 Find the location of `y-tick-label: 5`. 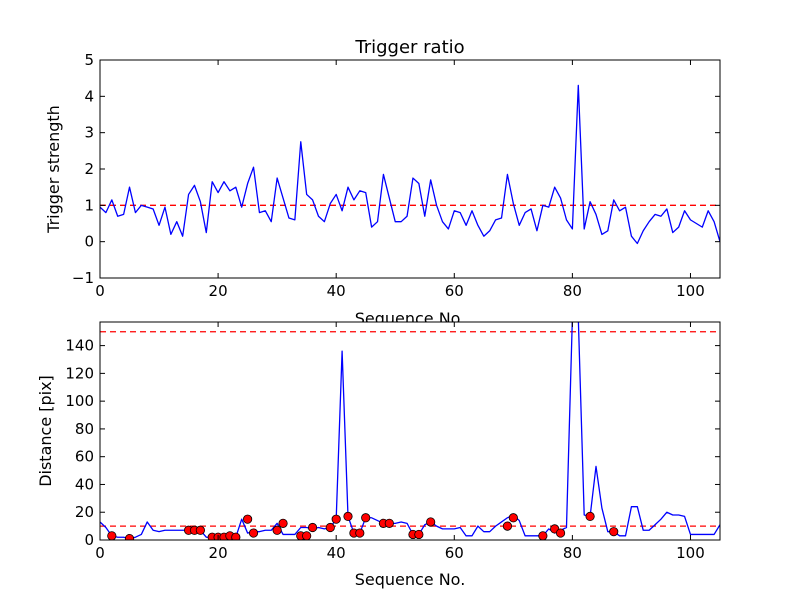

y-tick-label: 5 is located at coordinates (89, 60).